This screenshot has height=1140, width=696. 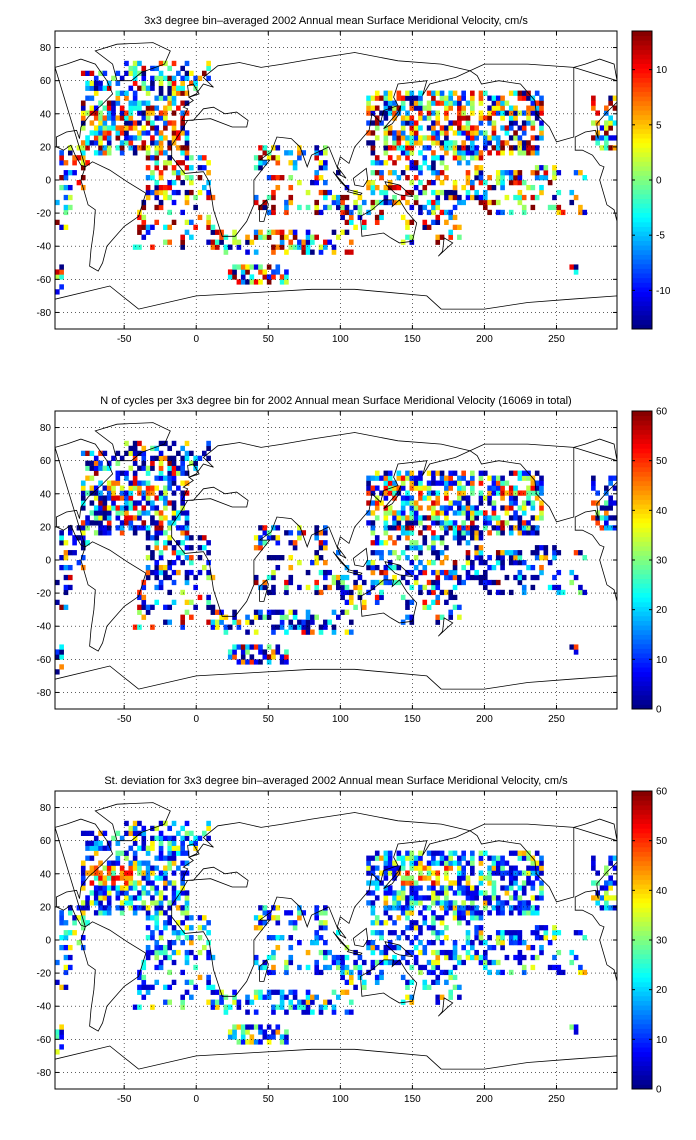 What do you see at coordinates (46, 81) in the screenshot?
I see `y-tick-label: 60` at bounding box center [46, 81].